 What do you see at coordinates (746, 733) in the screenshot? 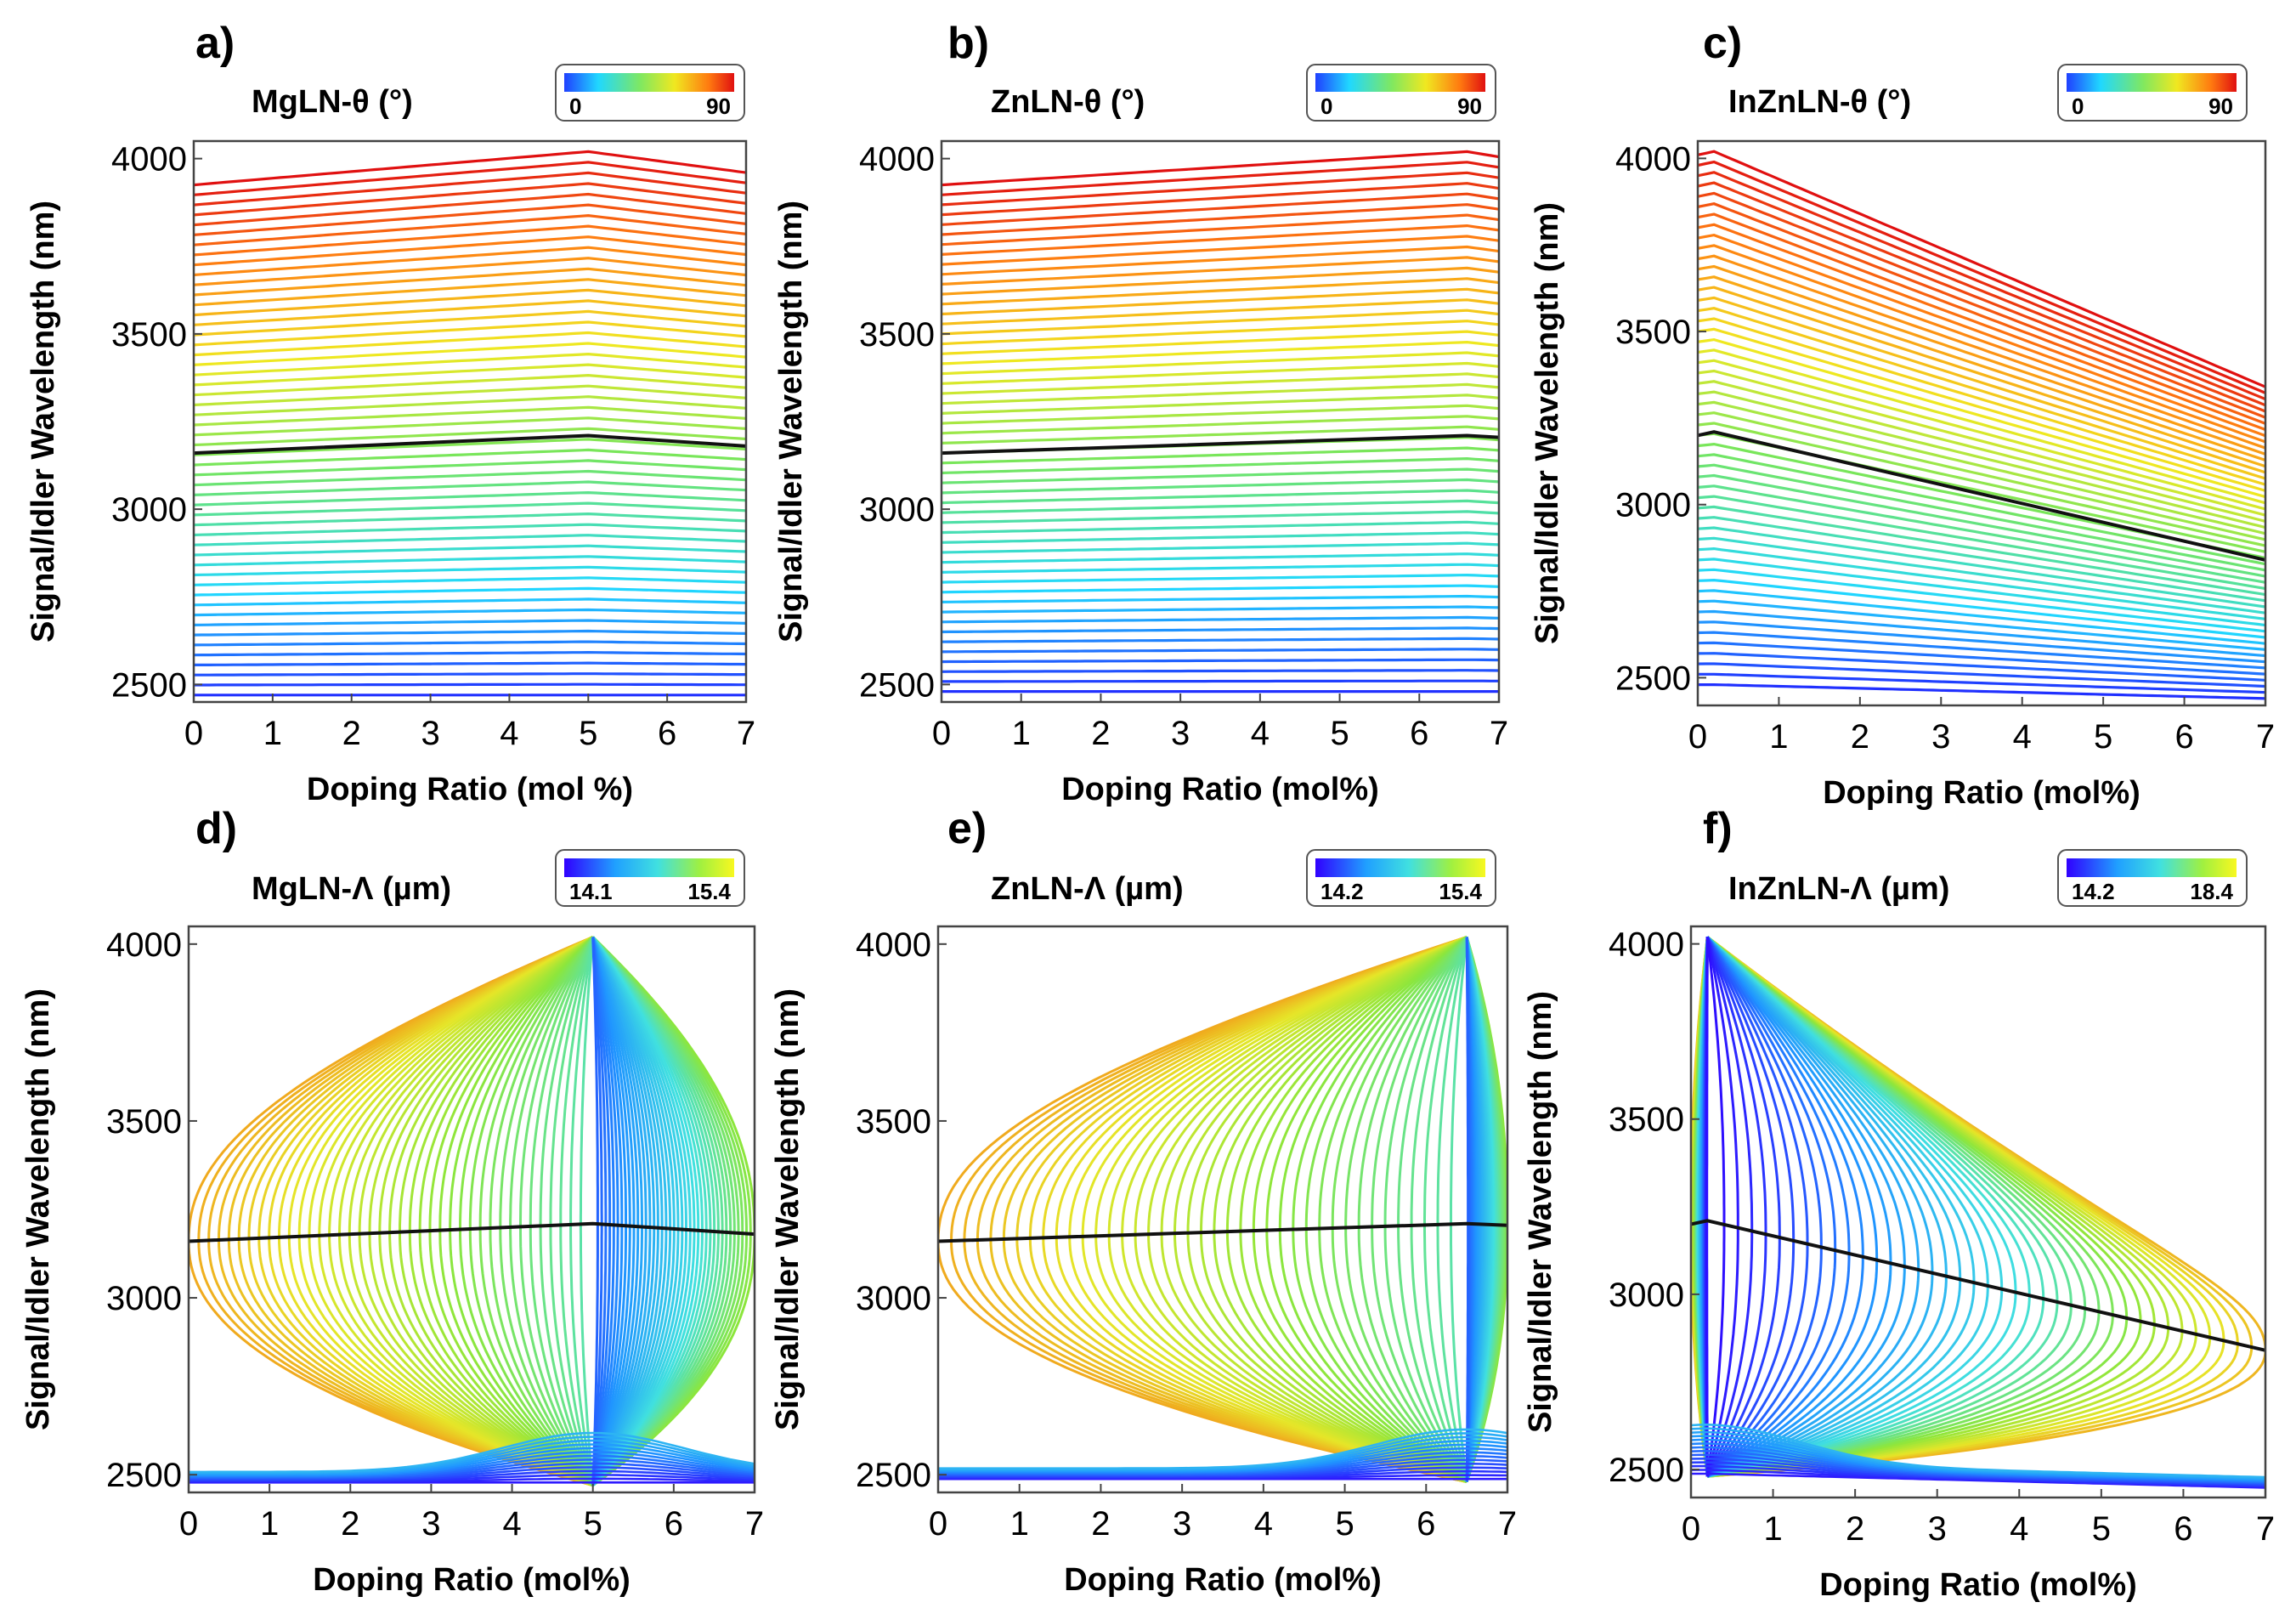
I see `x-tick-label: 7` at bounding box center [746, 733].